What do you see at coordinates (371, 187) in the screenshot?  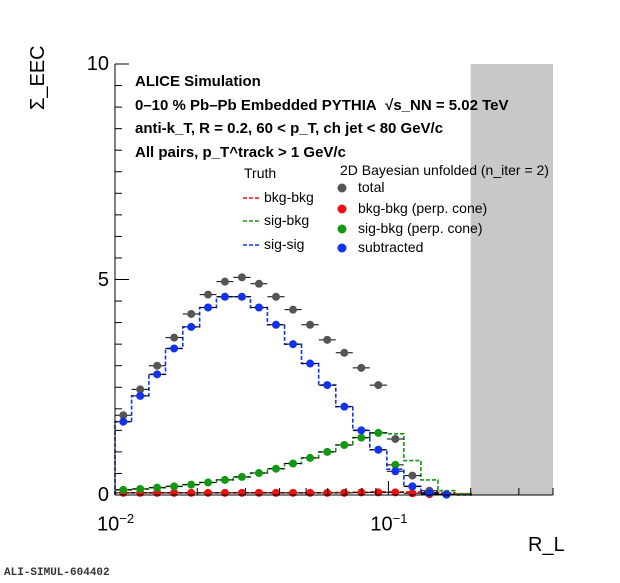 I see `legend-total: total` at bounding box center [371, 187].